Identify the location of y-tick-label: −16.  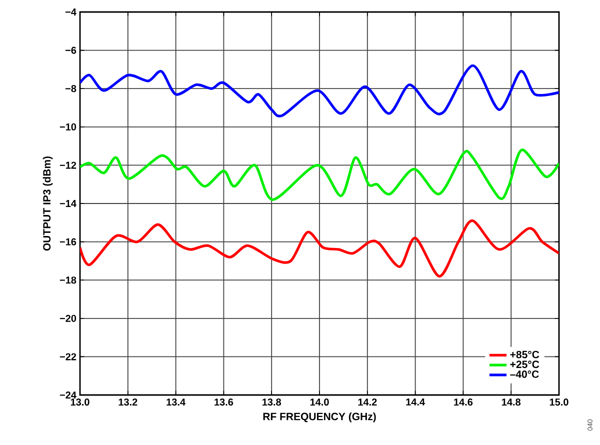
(68, 242).